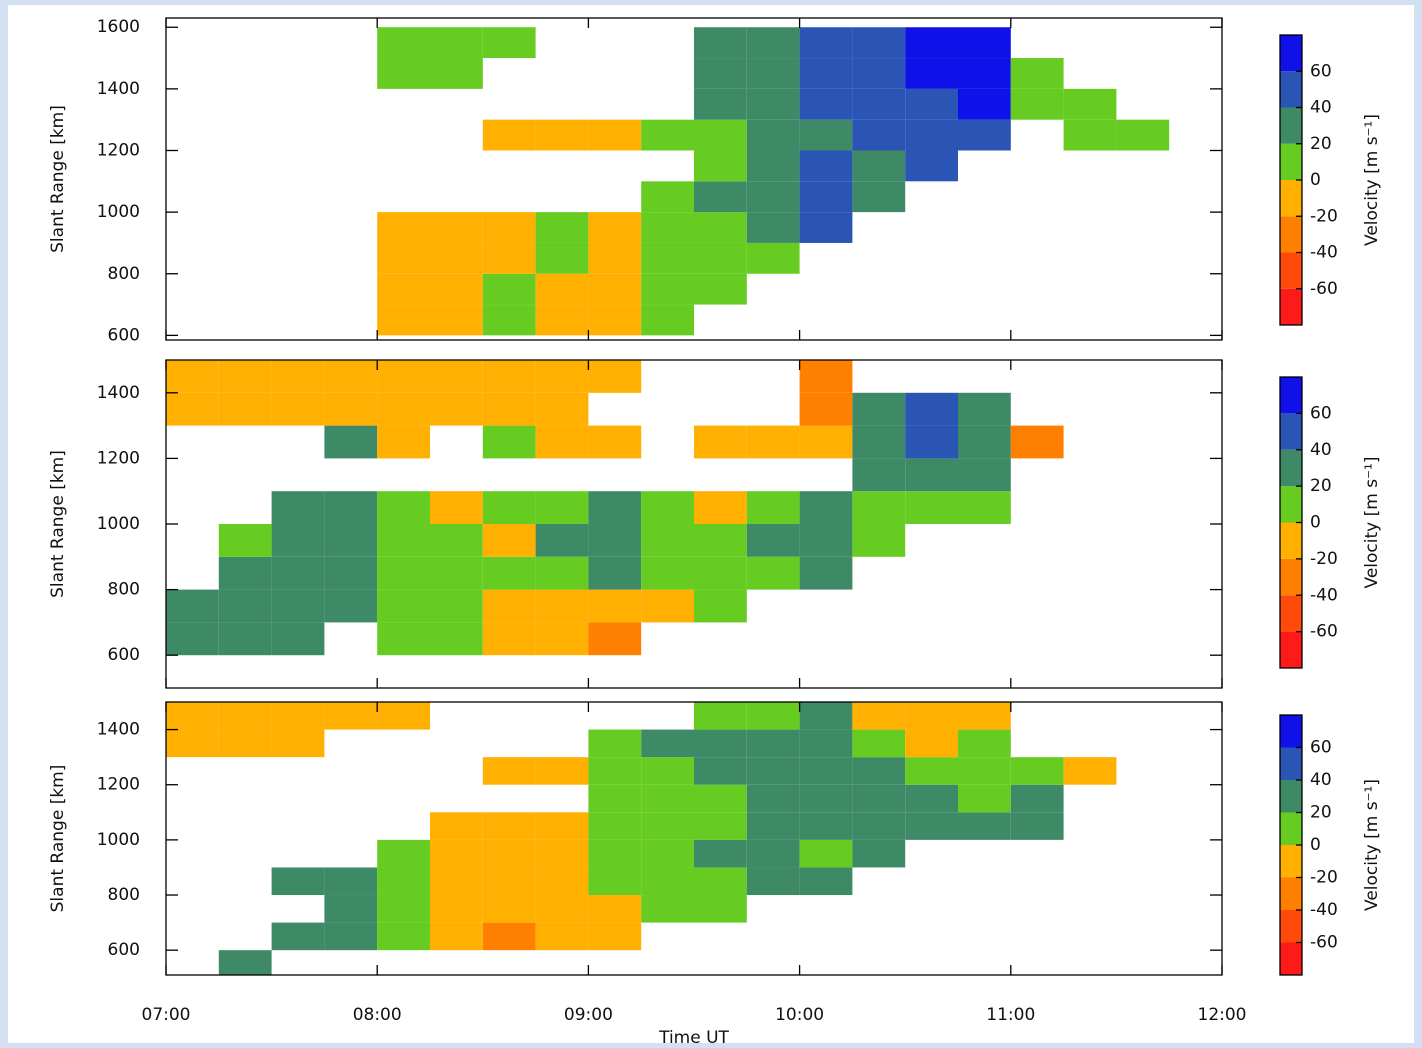 The width and height of the screenshot is (1422, 1048). Describe the element at coordinates (58, 839) in the screenshot. I see `y-axis-label: Slant Range [km]` at that location.